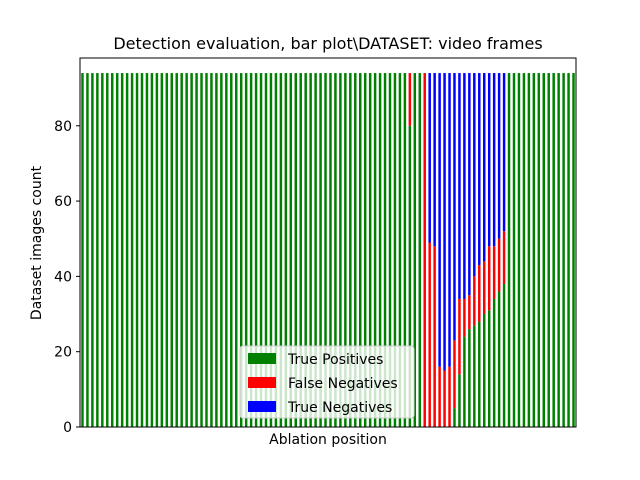 This screenshot has width=640, height=480. I want to click on y-axis: 0 20 40 60 80, so click(67, 277).